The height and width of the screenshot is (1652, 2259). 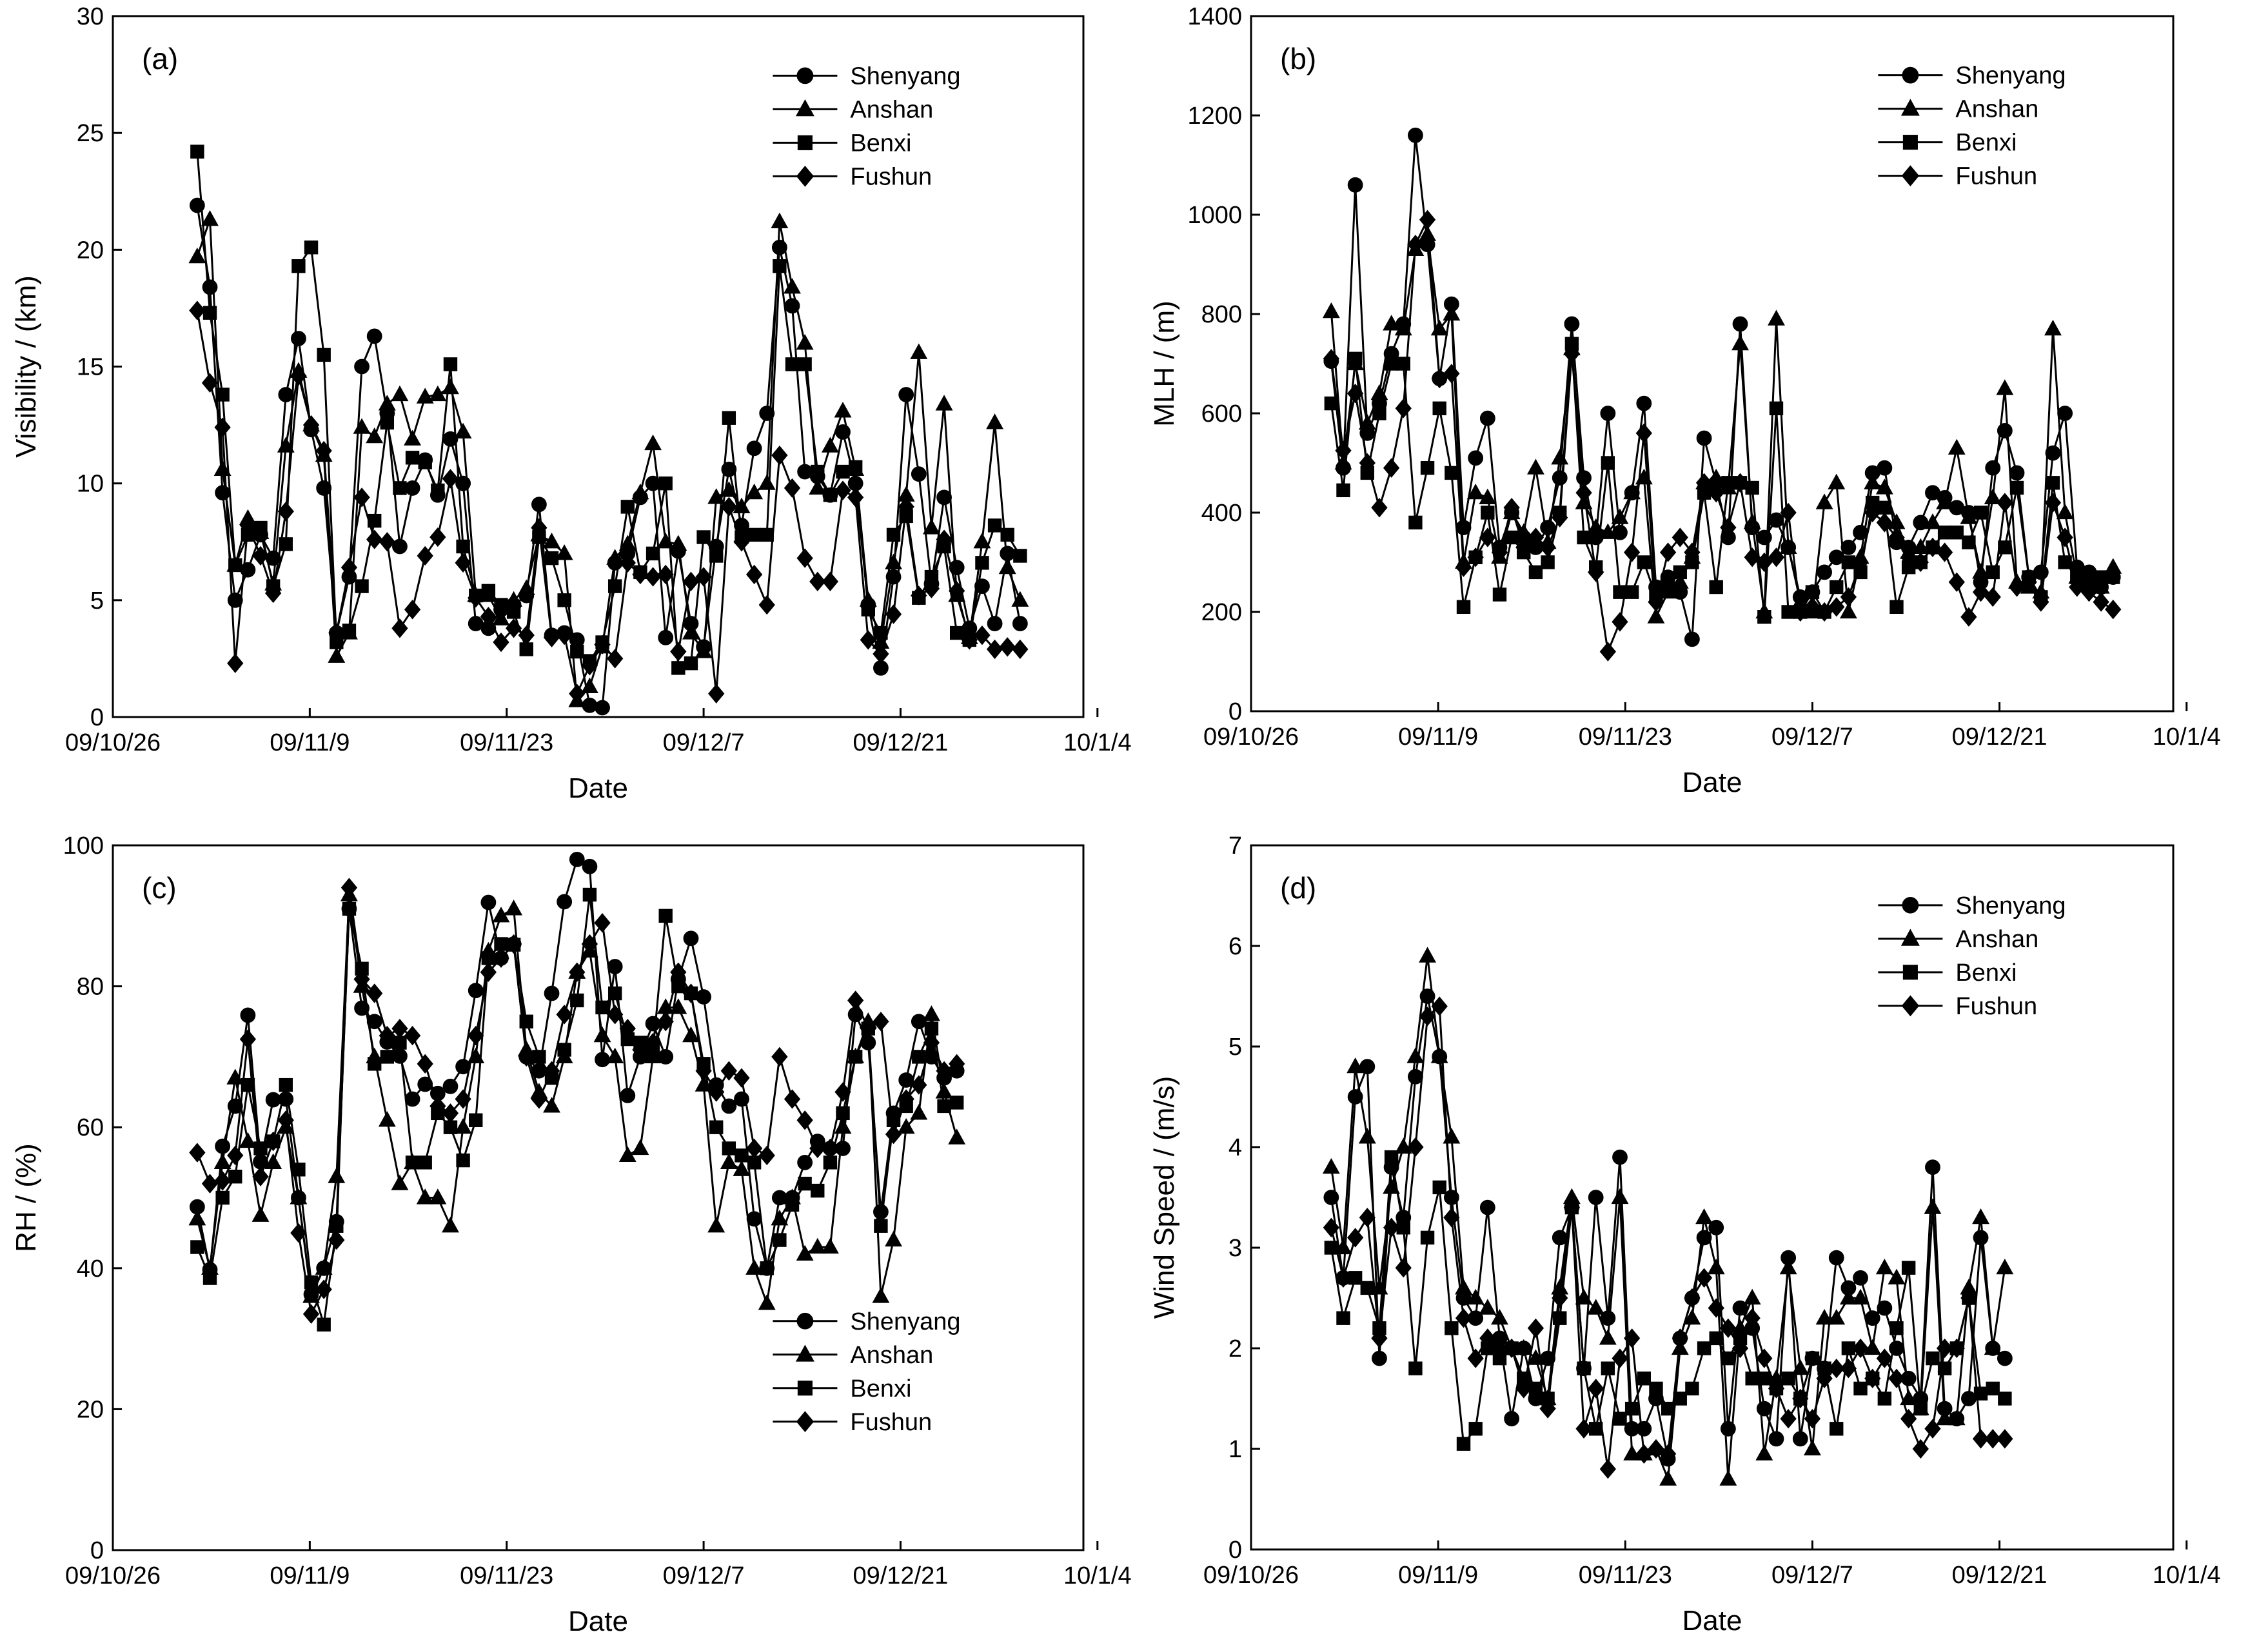 I want to click on panel-c-y-tick-label: 20, so click(x=90, y=1410).